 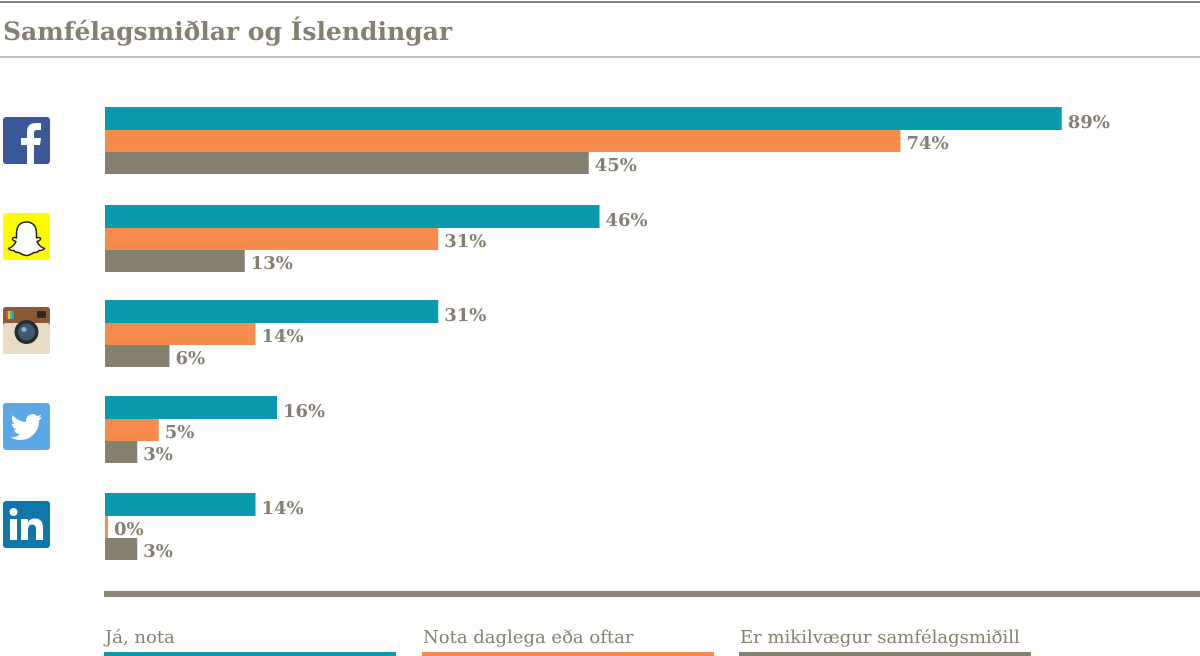 I want to click on linkedin-icon, so click(x=26, y=524).